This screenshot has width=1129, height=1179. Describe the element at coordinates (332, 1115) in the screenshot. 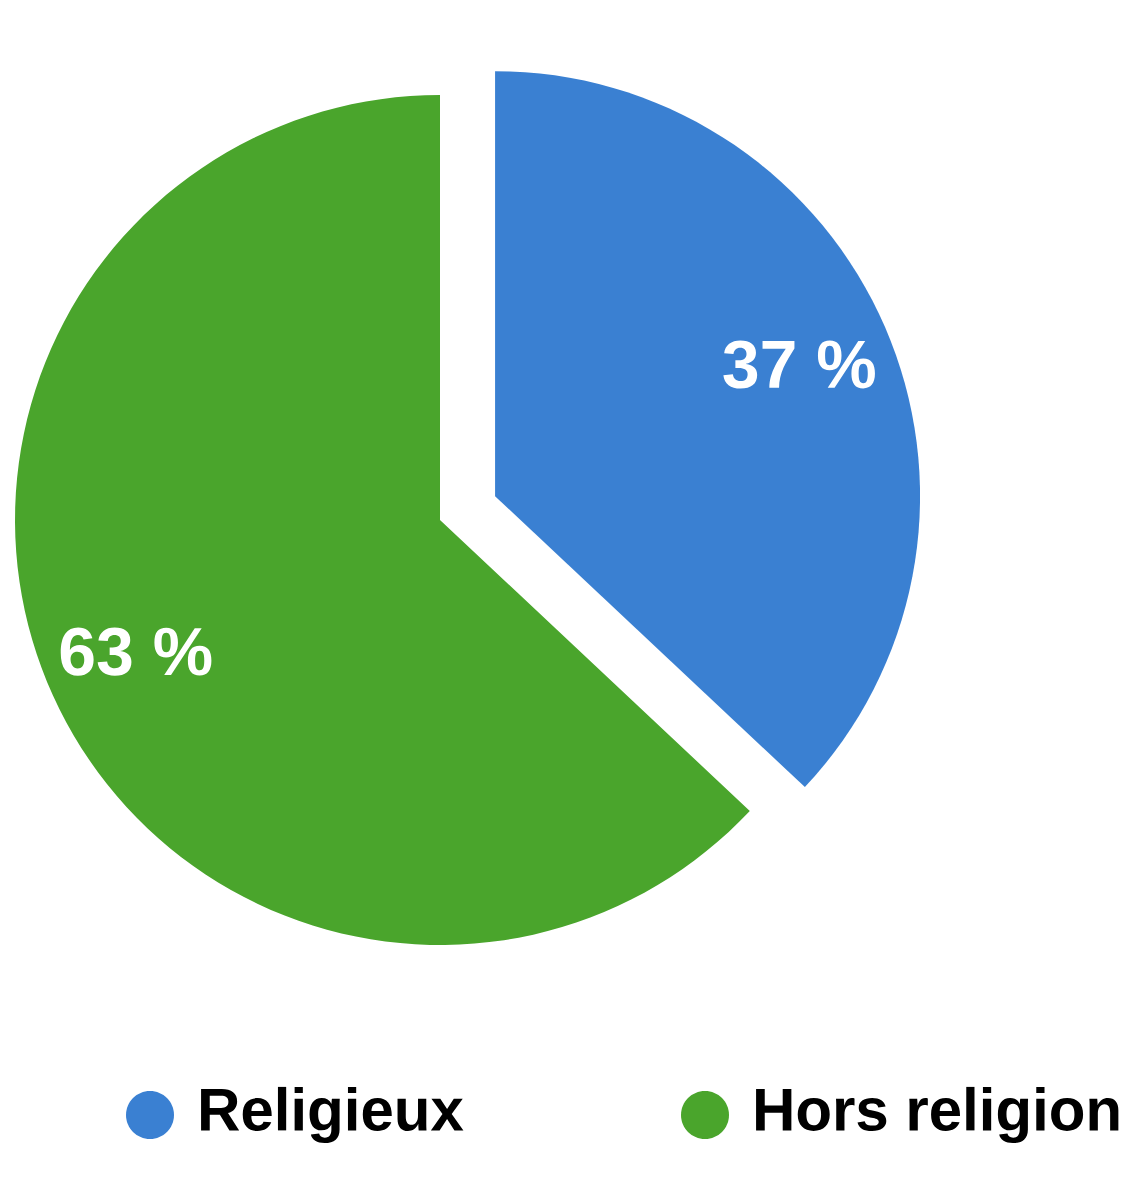

I see `legend-label: Religieux` at that location.